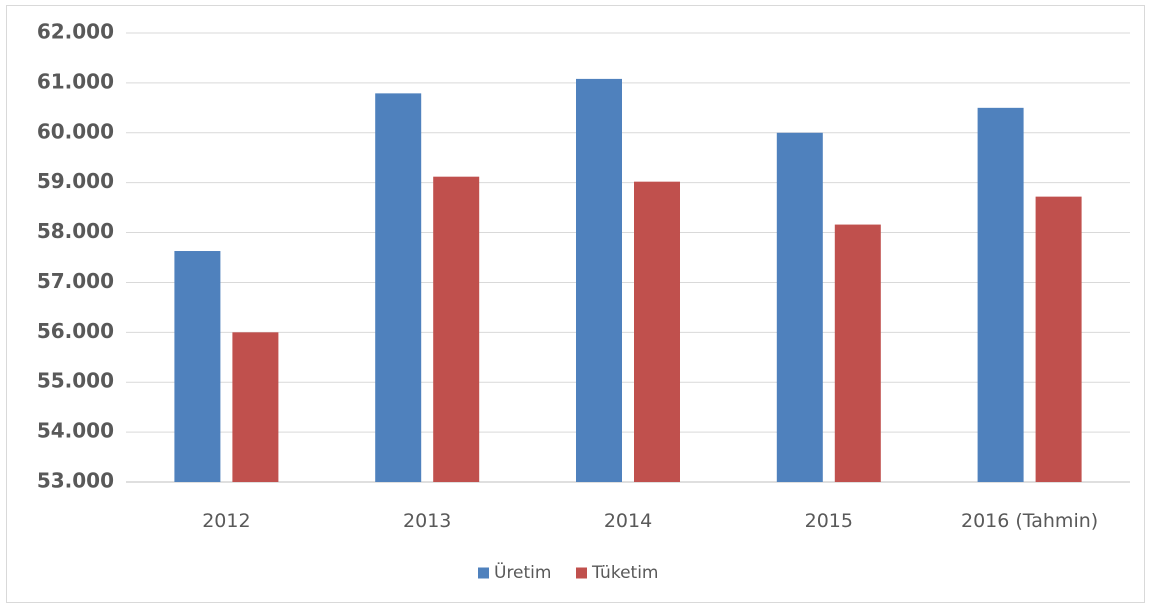 The image size is (1151, 610). I want to click on y-tick-label: 55.000, so click(75, 381).